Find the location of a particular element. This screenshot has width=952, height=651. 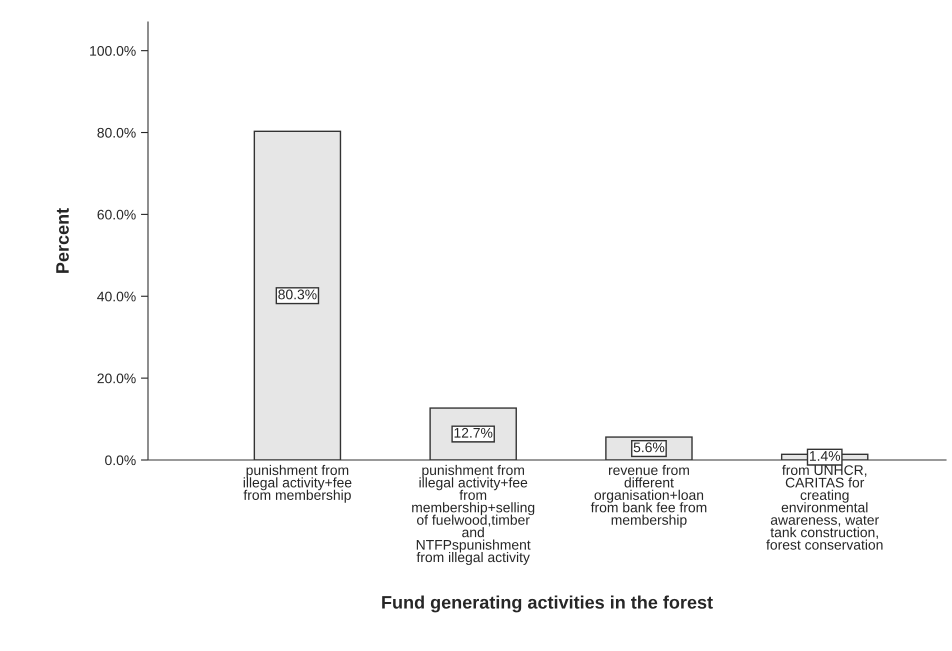

x-tick-label: punishment from illegal activity+fee from membership+selling of fuelwood,timber and NTFPspunishment from illegal activity is located at coordinates (473, 514).